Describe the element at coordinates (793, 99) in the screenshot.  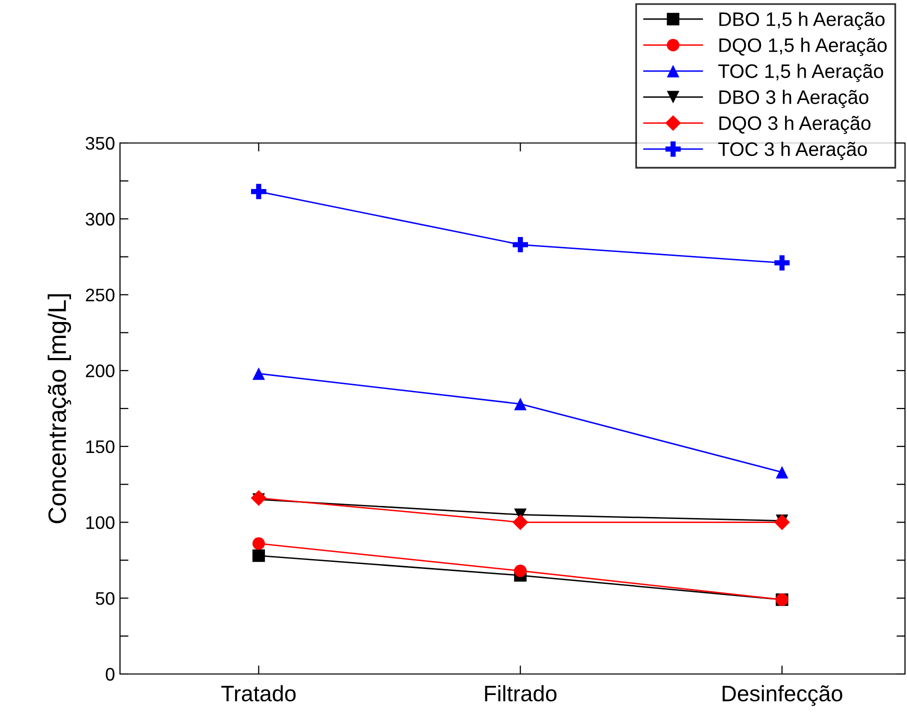
I see `legend-label: DBO 3 h Aeração` at that location.